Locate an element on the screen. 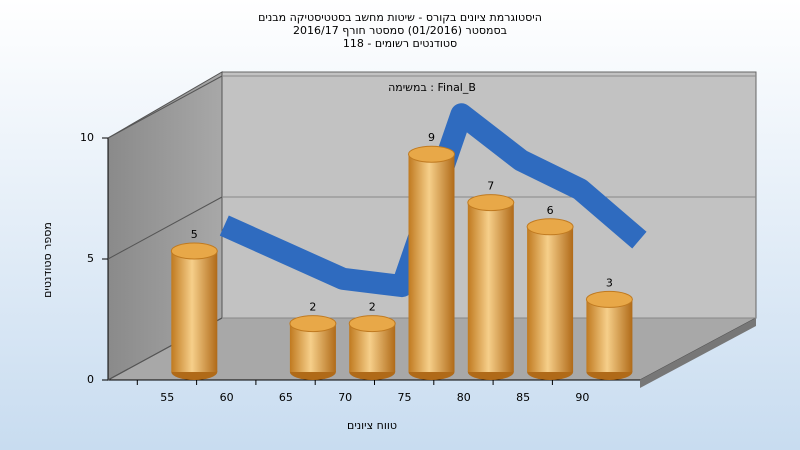 This screenshot has width=800, height=450. x-tick-label: 80 is located at coordinates (464, 397).